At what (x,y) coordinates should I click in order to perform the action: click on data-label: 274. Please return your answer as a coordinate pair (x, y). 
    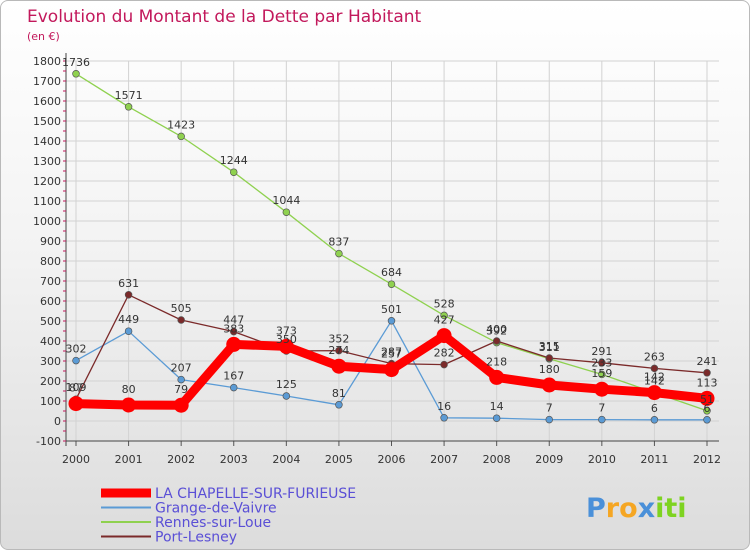
    Looking at the image, I should click on (338, 350).